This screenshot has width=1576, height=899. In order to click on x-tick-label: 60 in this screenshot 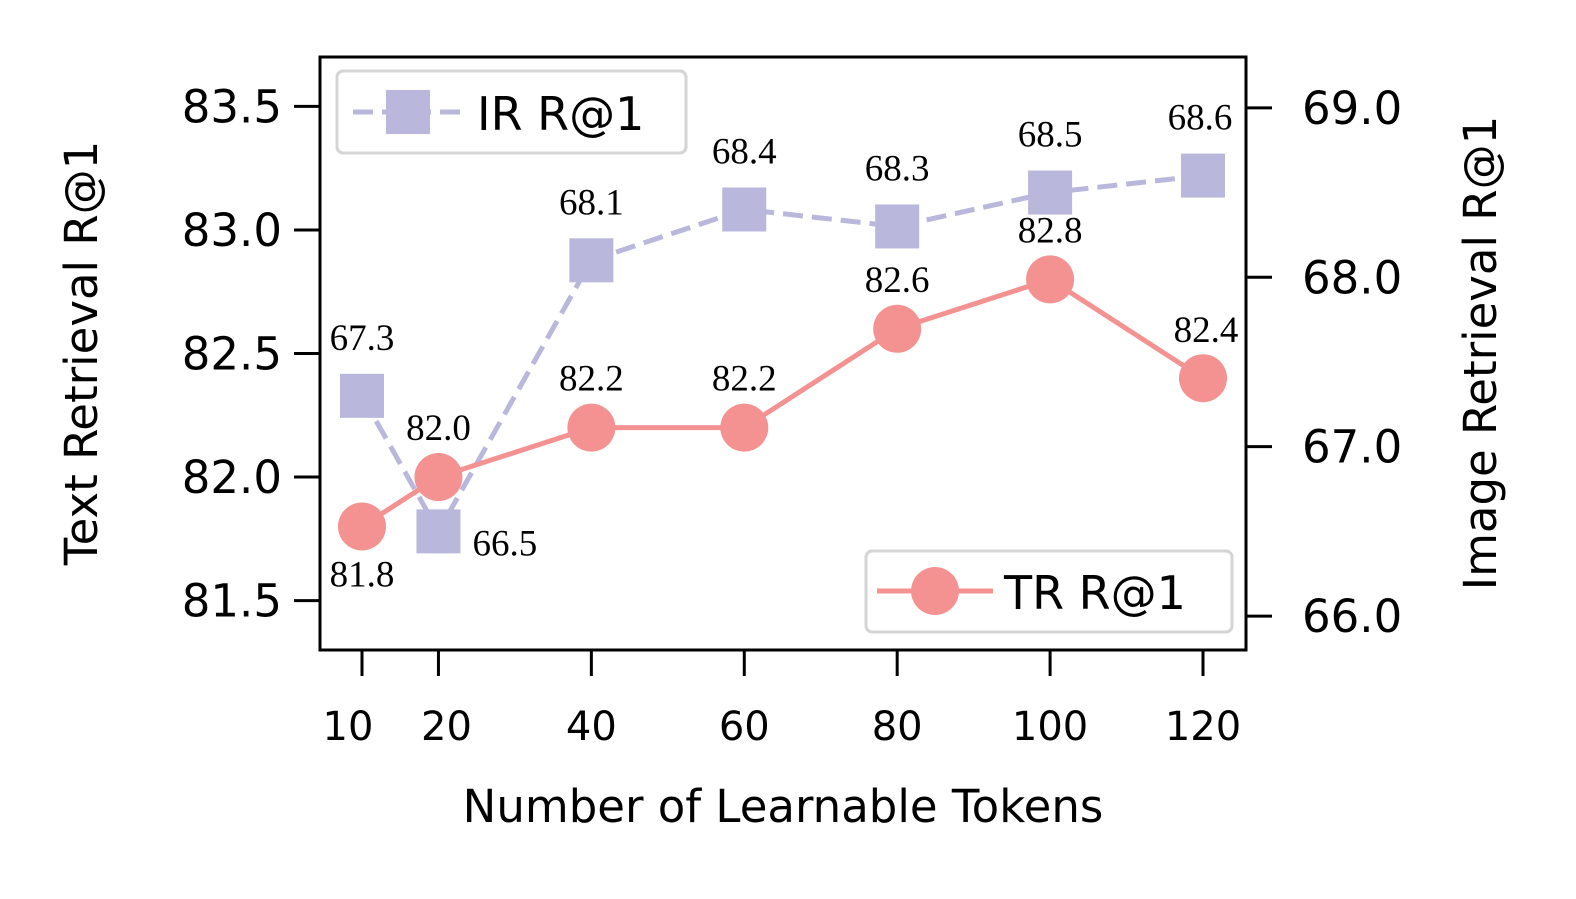, I will do `click(744, 727)`.